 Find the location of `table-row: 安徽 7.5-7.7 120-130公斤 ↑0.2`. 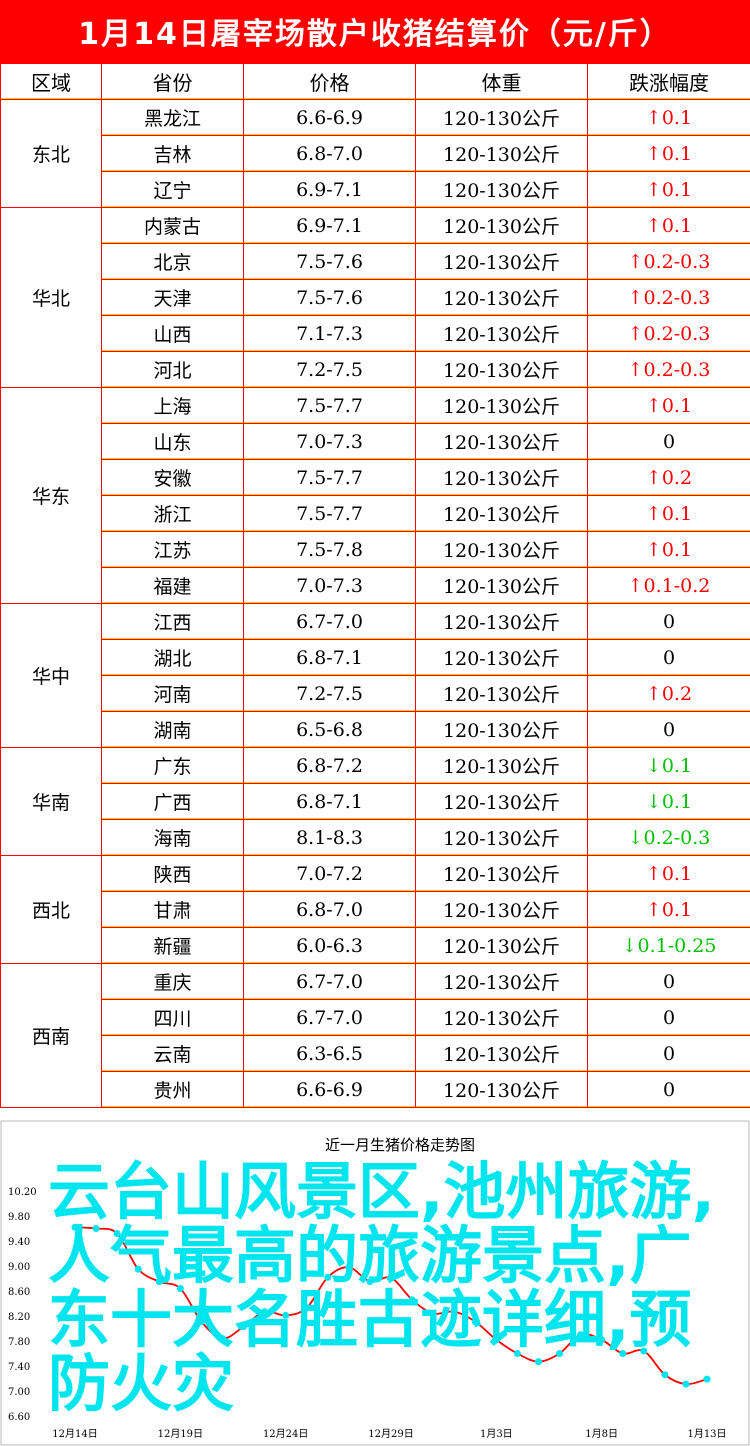

table-row: 安徽 7.5-7.7 120-130公斤 ↑0.2 is located at coordinates (375, 477).